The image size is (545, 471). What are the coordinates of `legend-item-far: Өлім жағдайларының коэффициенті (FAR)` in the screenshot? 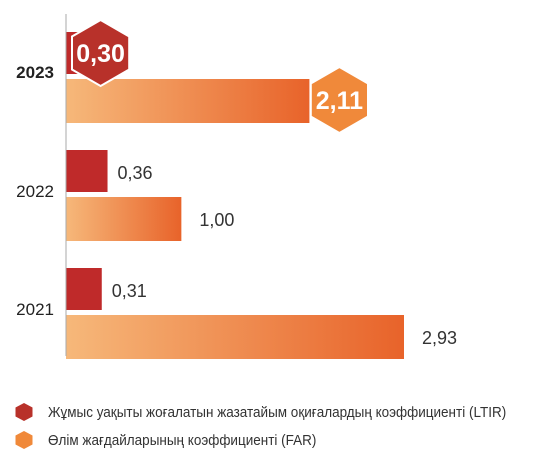 It's located at (279, 440).